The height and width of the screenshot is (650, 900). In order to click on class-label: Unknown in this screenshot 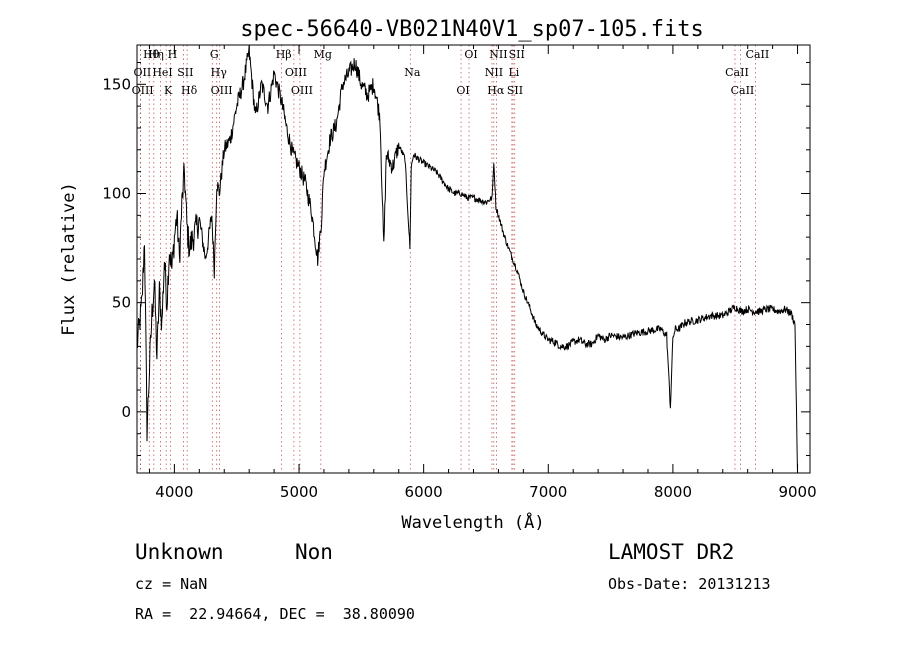, I will do `click(179, 552)`.